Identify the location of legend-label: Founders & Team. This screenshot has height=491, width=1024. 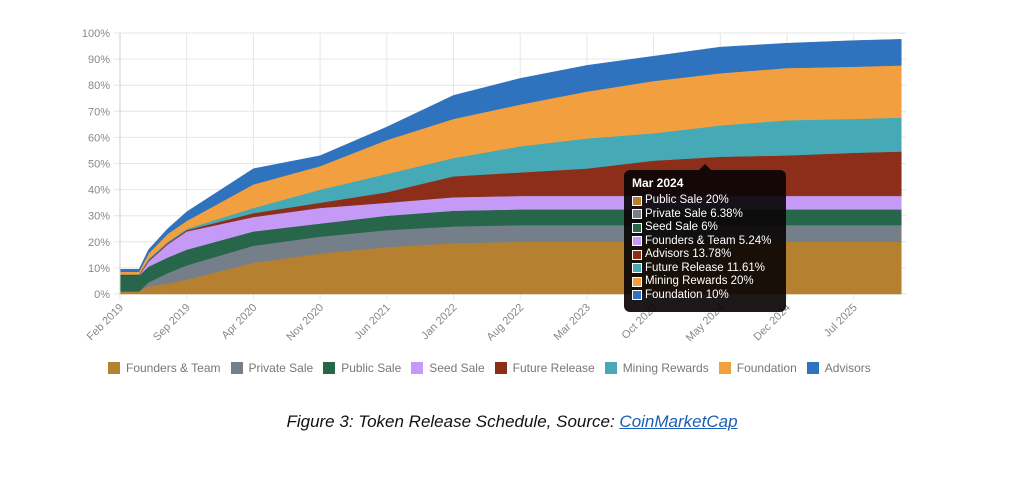
(173, 368).